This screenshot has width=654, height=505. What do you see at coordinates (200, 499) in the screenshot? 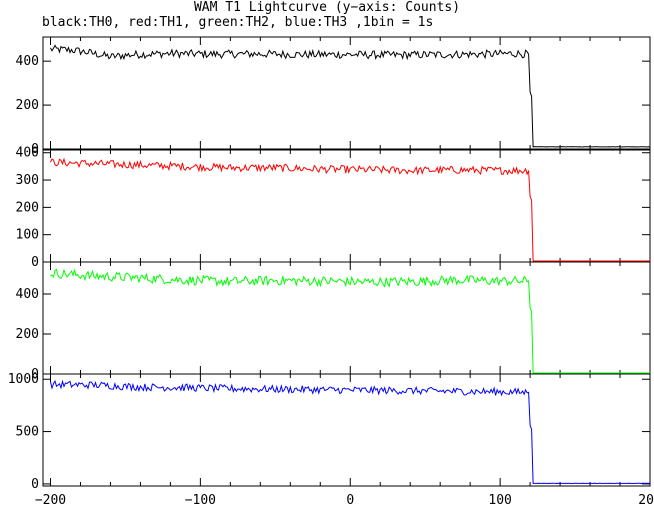
I see `x-tick-label: −100` at bounding box center [200, 499].